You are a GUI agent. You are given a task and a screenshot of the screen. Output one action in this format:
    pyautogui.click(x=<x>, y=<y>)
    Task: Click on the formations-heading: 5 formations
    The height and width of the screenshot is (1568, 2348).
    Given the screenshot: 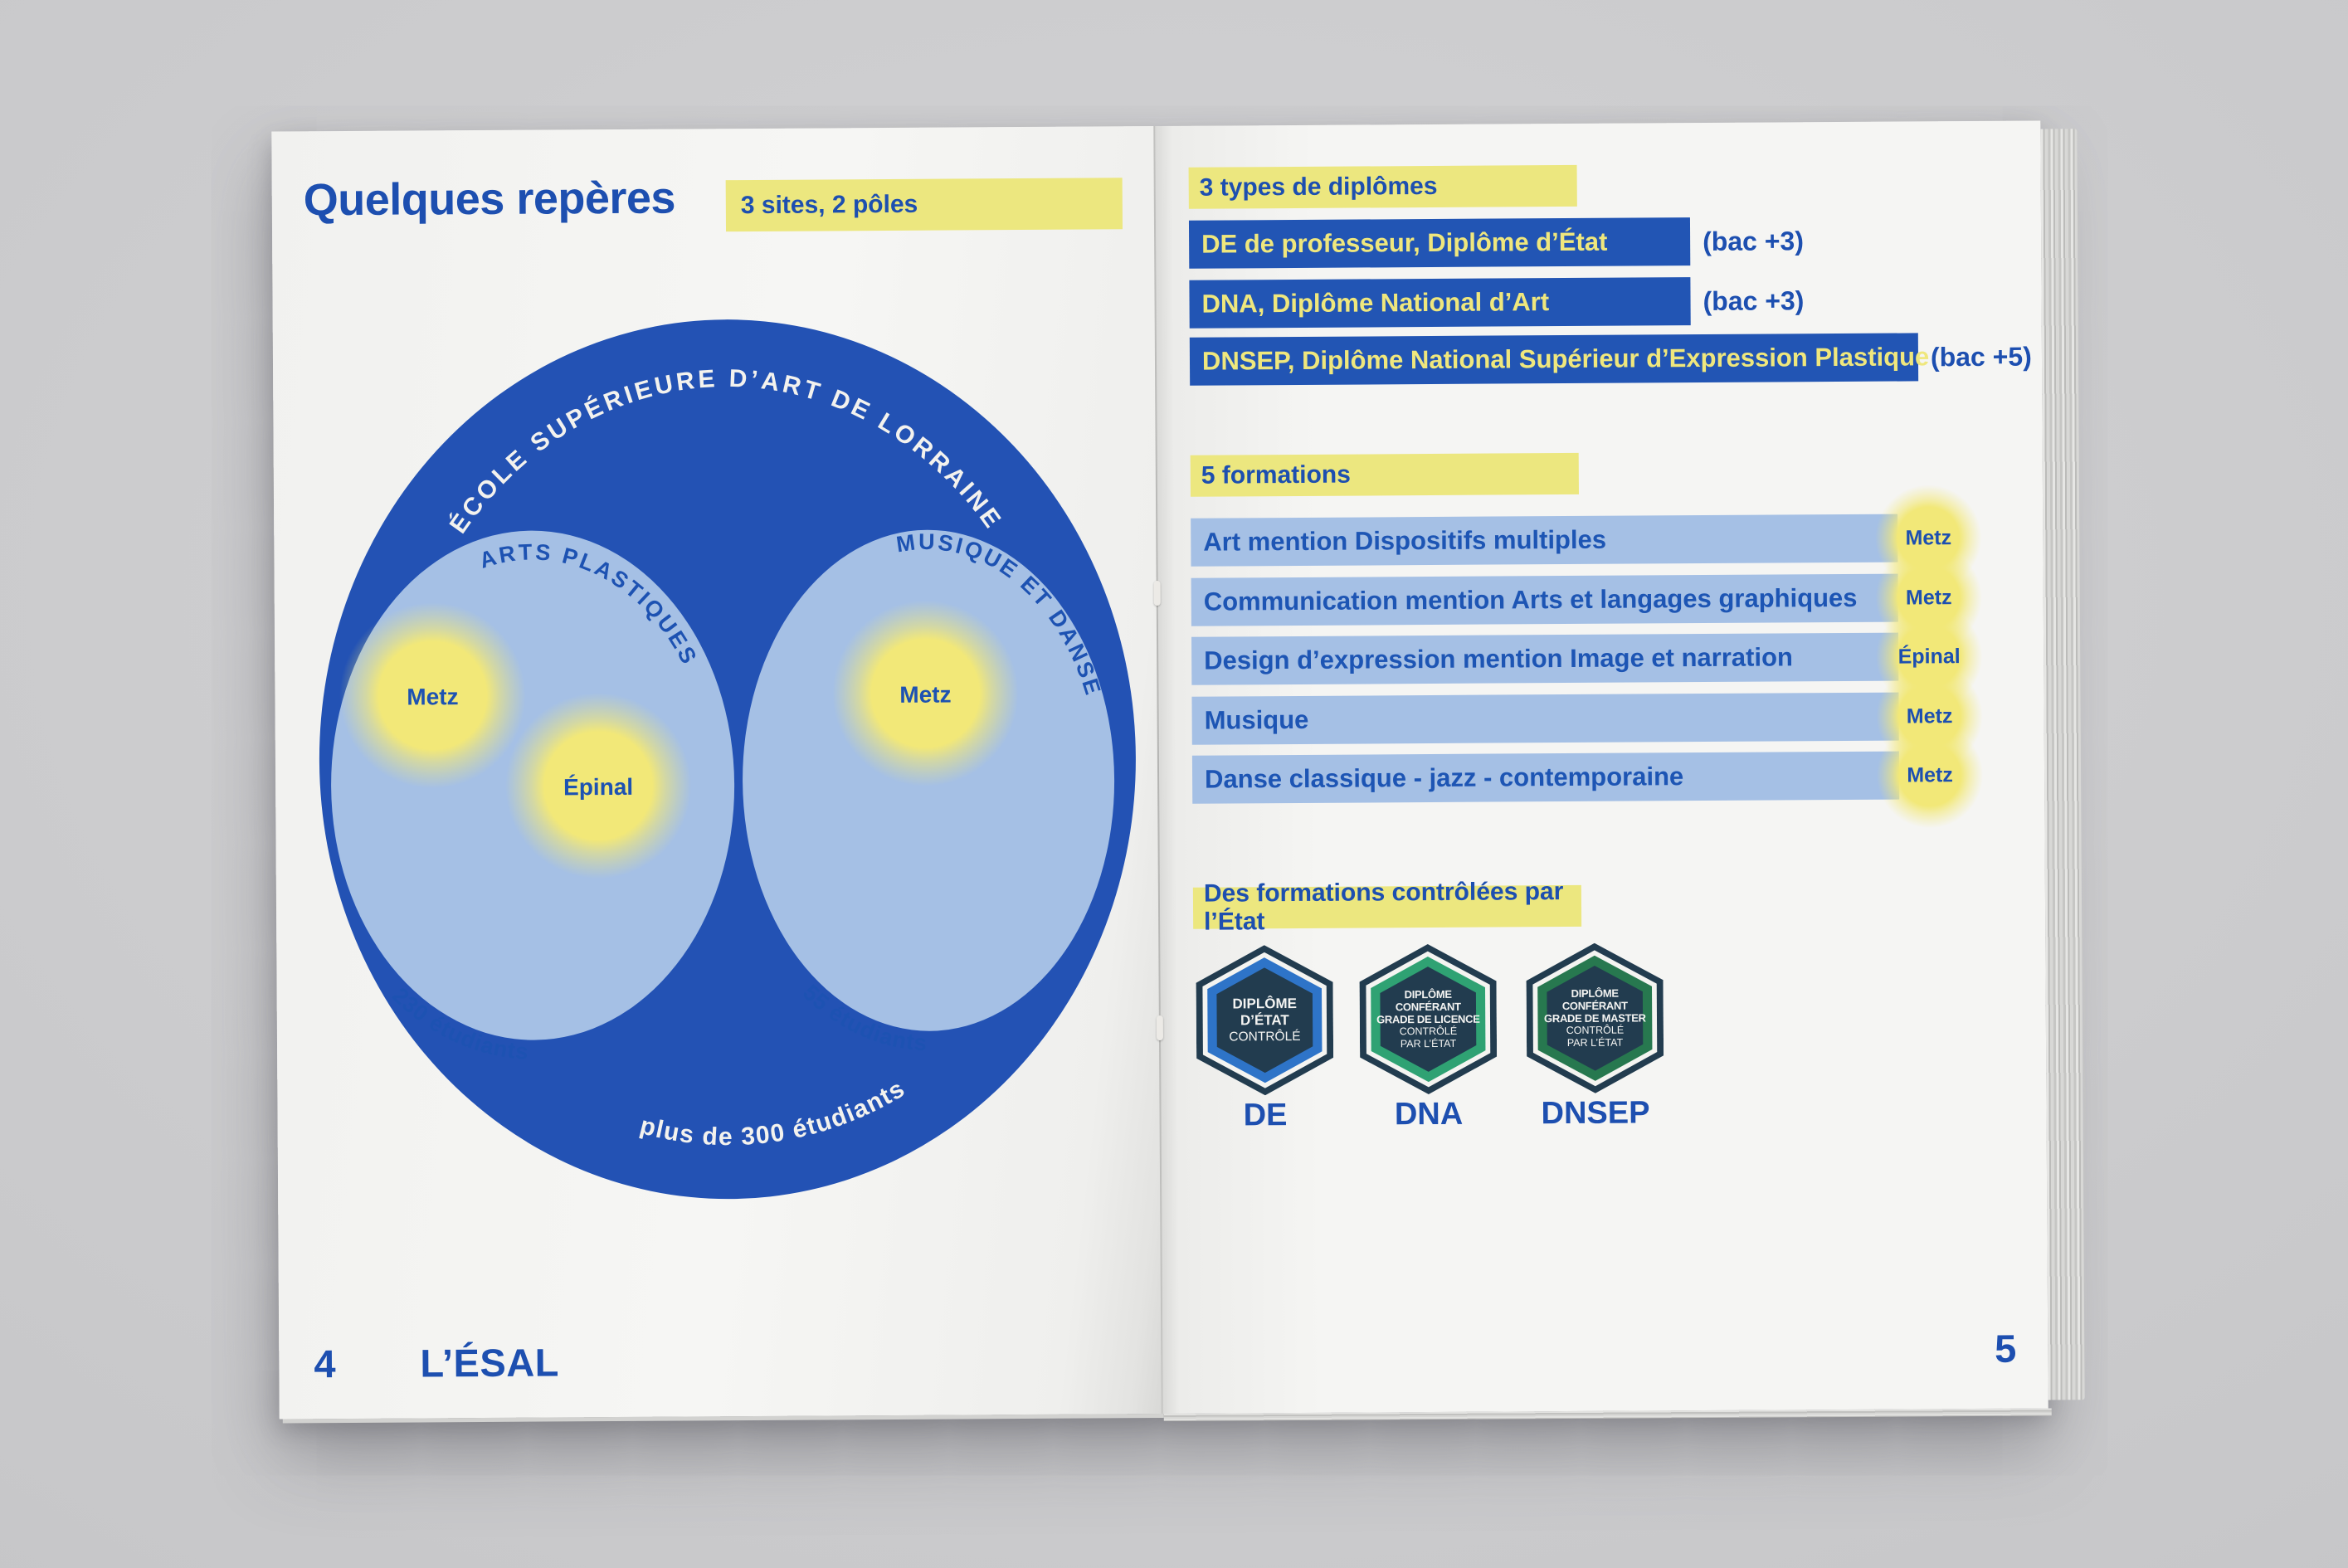 What is the action you would take?
    pyautogui.click(x=1276, y=474)
    